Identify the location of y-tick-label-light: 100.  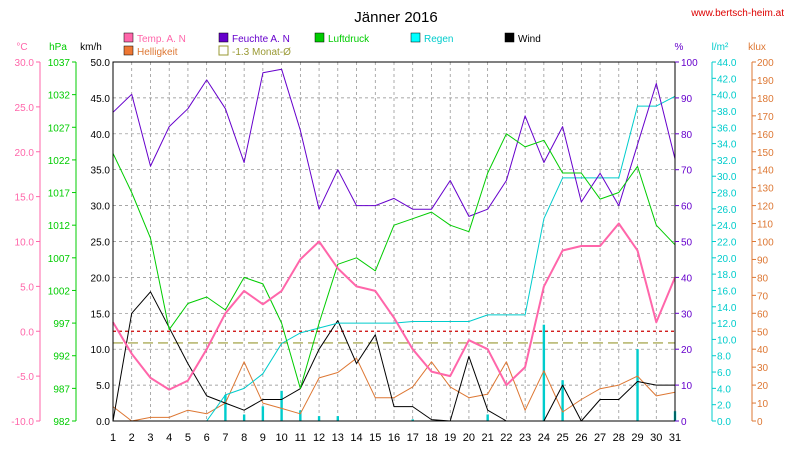
(765, 243).